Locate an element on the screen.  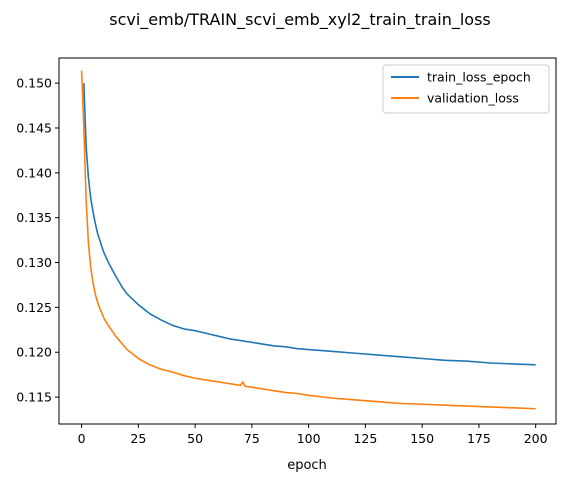
legend-label-train-loss-epoch: train_loss_epoch is located at coordinates (479, 77).